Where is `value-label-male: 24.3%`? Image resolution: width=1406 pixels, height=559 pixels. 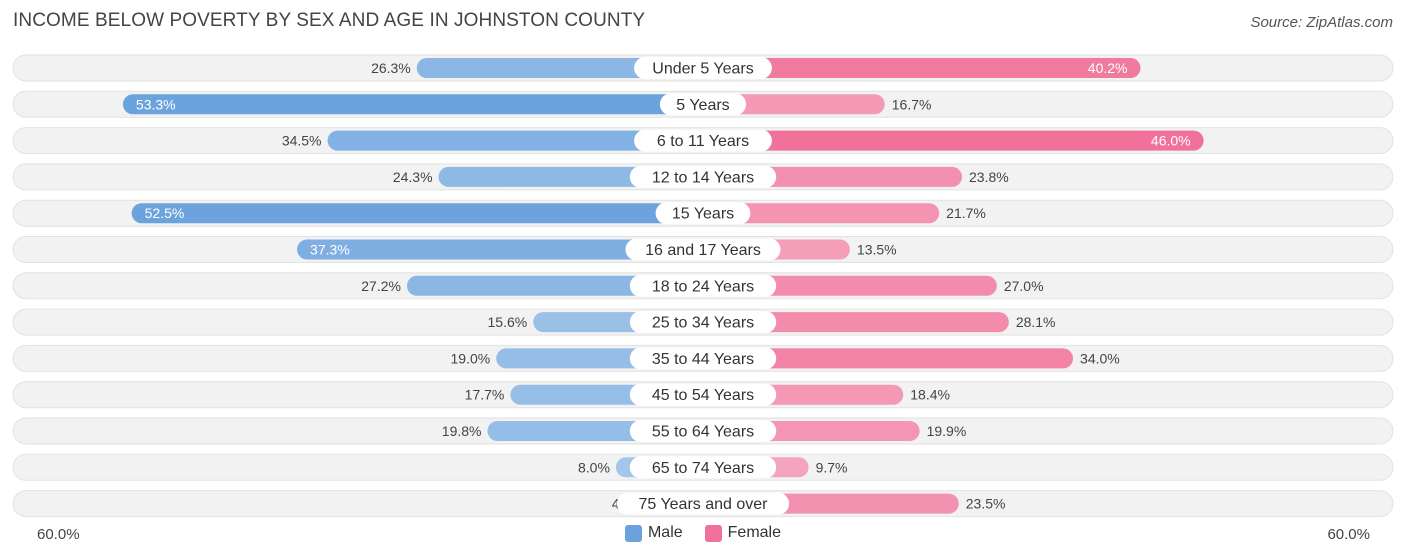
value-label-male: 24.3% is located at coordinates (413, 177).